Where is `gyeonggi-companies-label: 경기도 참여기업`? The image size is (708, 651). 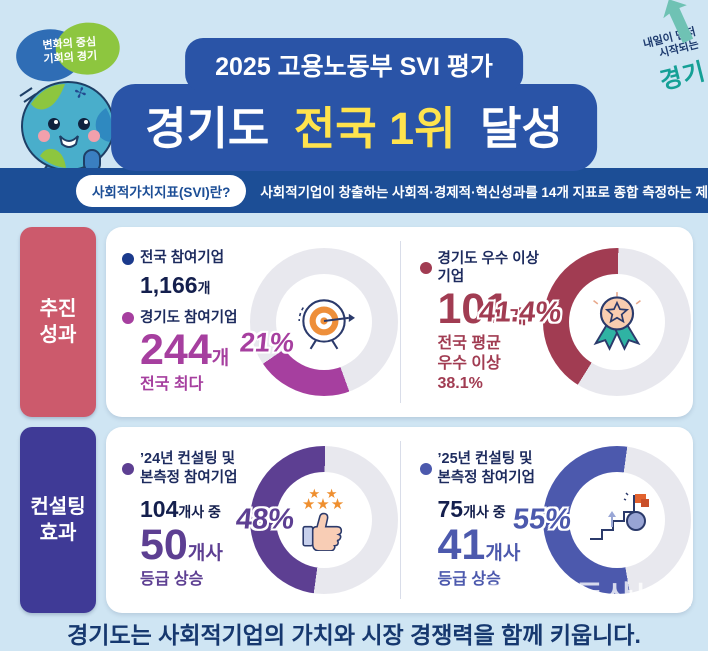 gyeonggi-companies-label: 경기도 참여기업 is located at coordinates (183, 318).